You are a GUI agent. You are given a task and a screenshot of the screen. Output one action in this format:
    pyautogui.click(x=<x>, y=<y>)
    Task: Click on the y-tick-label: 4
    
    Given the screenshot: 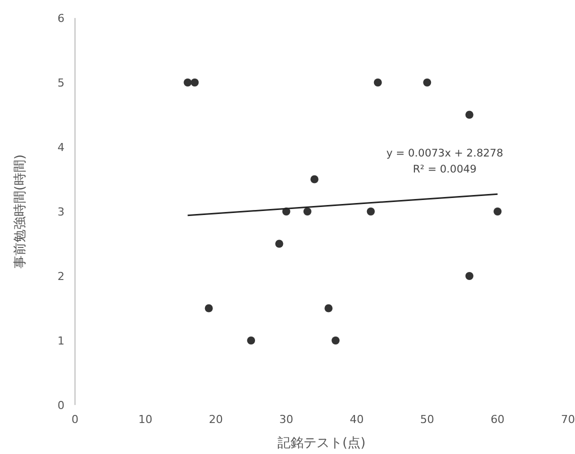 What is the action you would take?
    pyautogui.click(x=61, y=147)
    